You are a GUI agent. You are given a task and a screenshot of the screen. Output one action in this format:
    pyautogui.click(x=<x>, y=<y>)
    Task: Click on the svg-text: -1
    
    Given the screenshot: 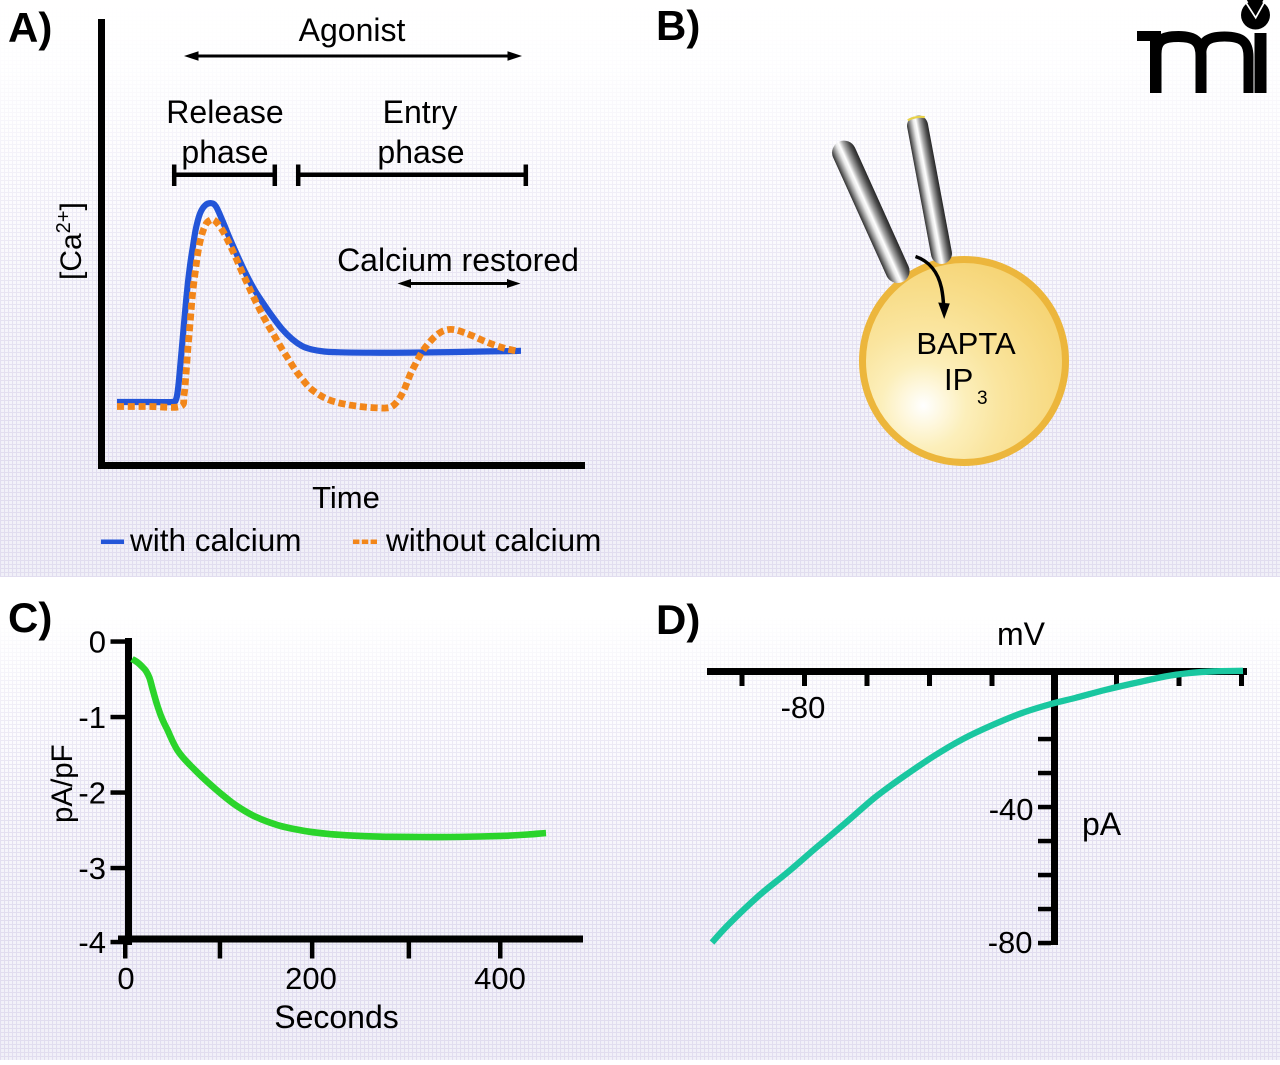 What is the action you would take?
    pyautogui.click(x=92, y=717)
    